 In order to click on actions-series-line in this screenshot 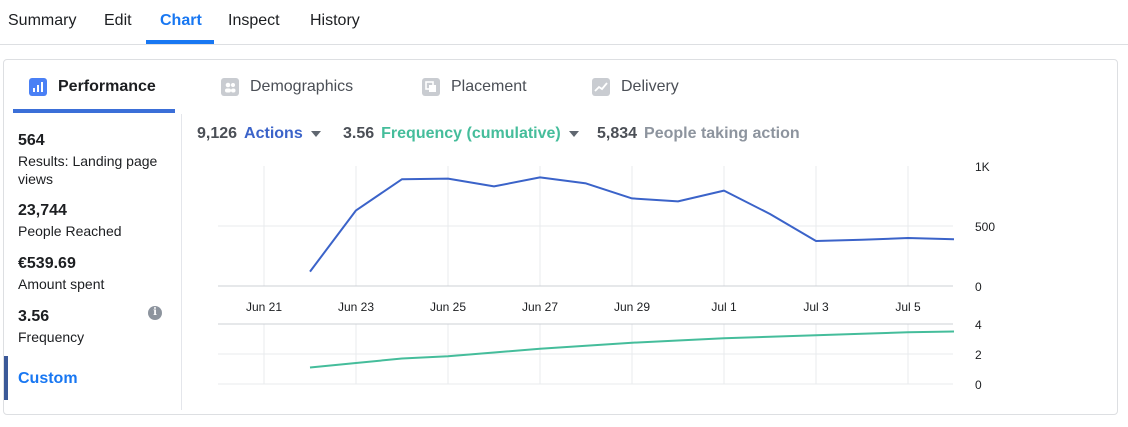, I will do `click(632, 224)`.